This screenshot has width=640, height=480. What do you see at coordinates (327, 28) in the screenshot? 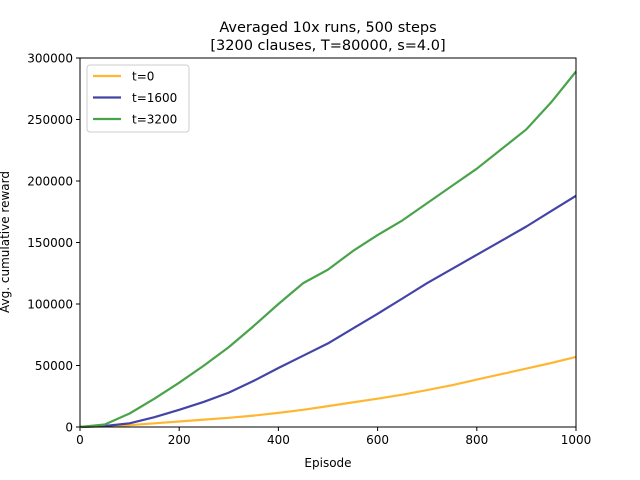
I see `chart-title: Averaged 10x runs, 500 steps` at bounding box center [327, 28].